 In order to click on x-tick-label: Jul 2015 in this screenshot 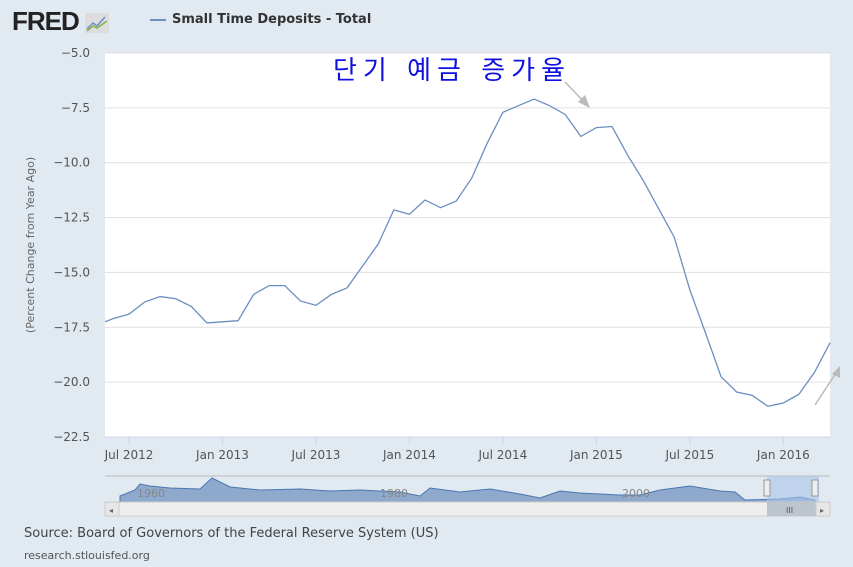, I will do `click(689, 455)`.